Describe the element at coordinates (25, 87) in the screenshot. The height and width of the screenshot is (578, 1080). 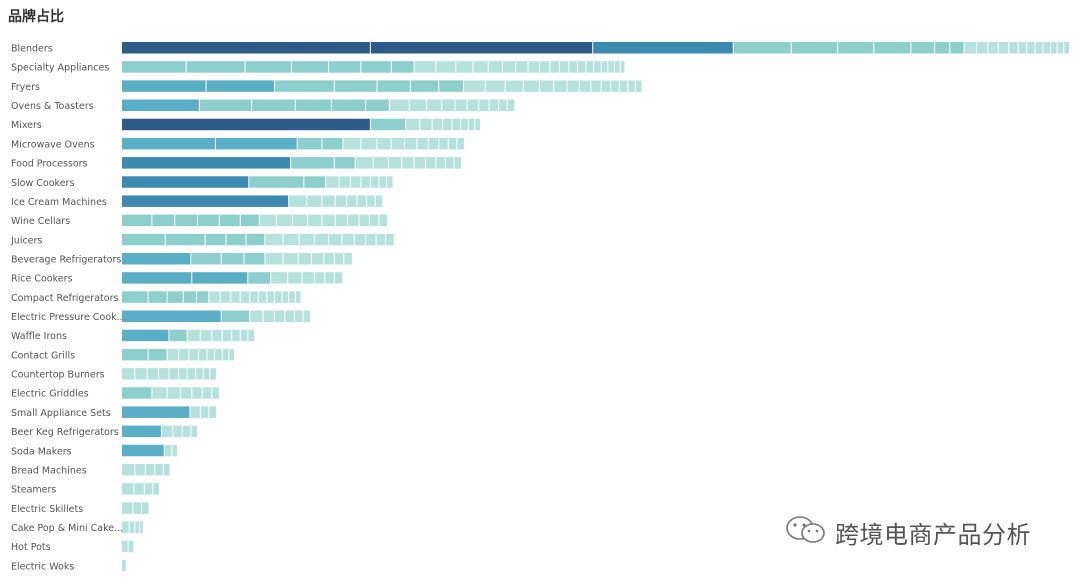
I see `category-label: Fryers` at that location.